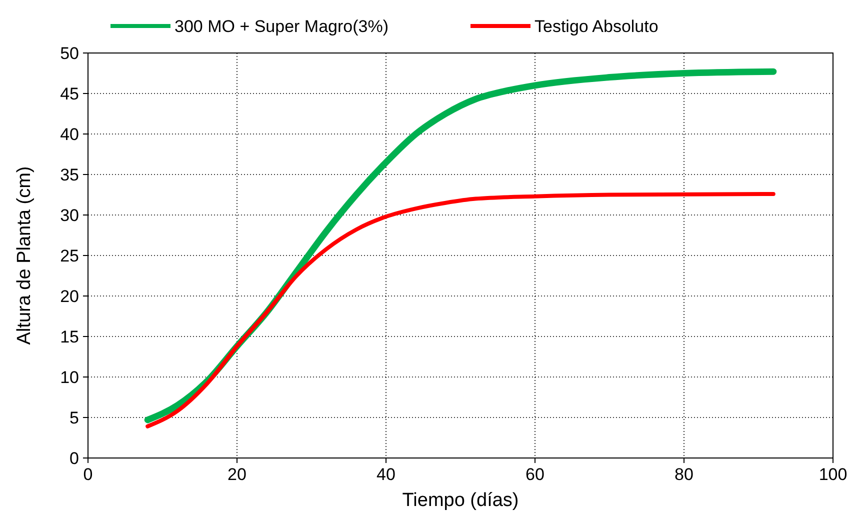 The image size is (861, 526). What do you see at coordinates (69, 175) in the screenshot?
I see `y-tick-label: 35` at bounding box center [69, 175].